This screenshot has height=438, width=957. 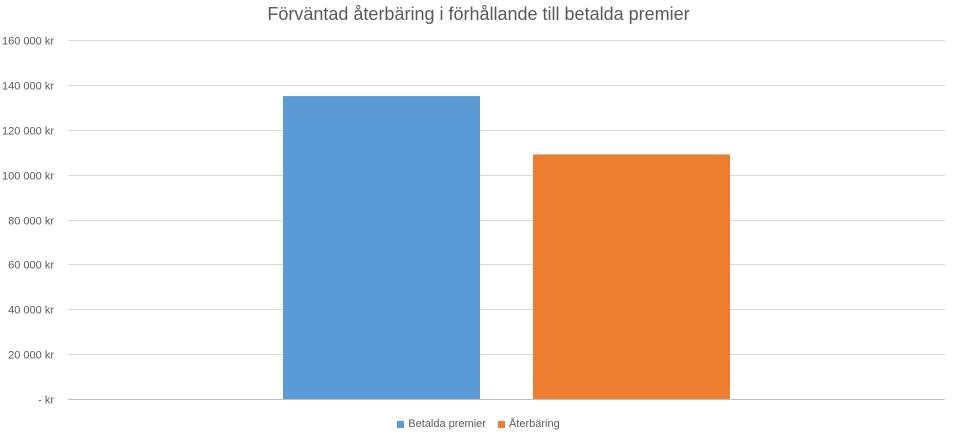 I want to click on y-tick-label: 40 000 kr, so click(x=31, y=311).